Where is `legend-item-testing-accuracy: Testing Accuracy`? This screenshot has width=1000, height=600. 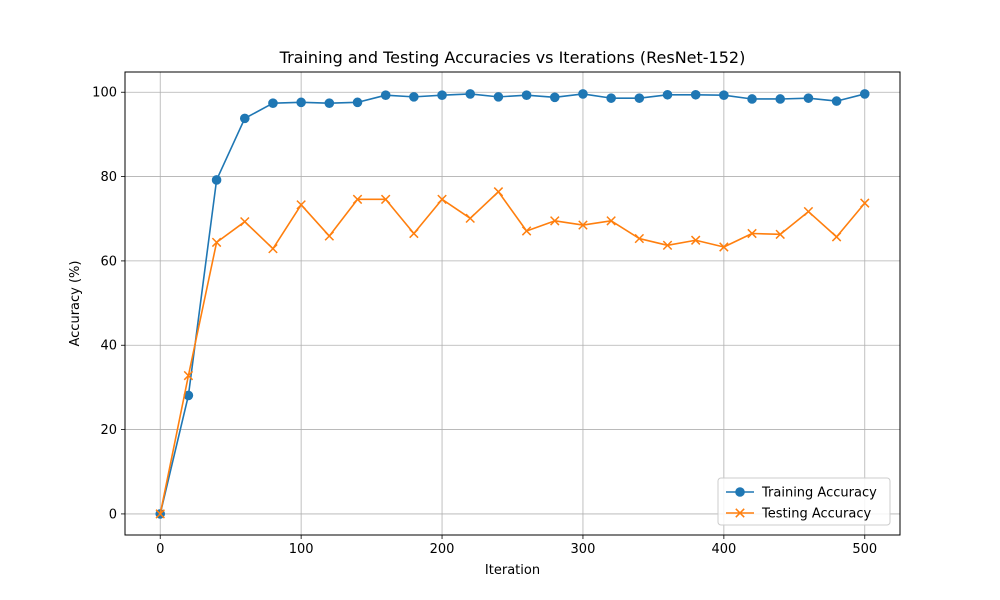 legend-item-testing-accuracy: Testing Accuracy is located at coordinates (798, 514).